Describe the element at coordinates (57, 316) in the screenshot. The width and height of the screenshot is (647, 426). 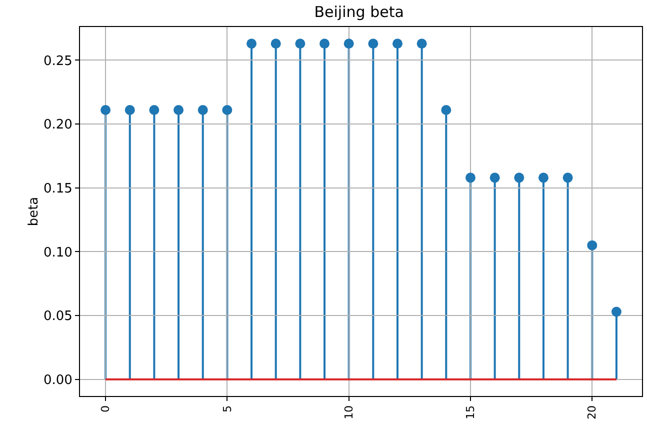
I see `y-tick-label: 0.05` at that location.